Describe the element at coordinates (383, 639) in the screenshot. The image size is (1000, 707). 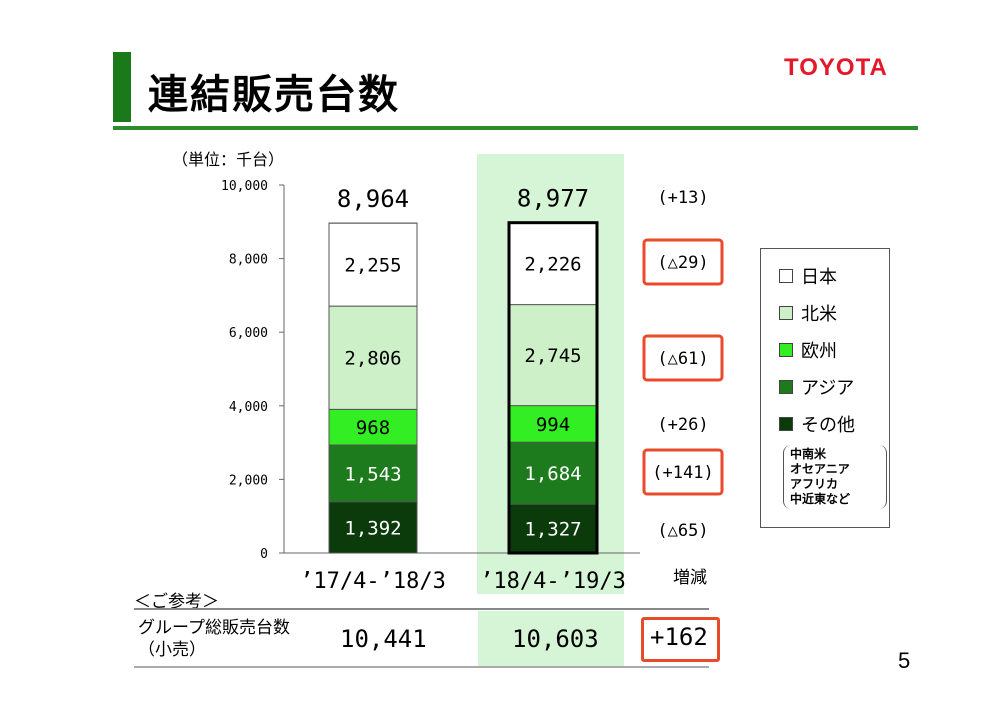
I see `reference-value-1: 10,441` at that location.